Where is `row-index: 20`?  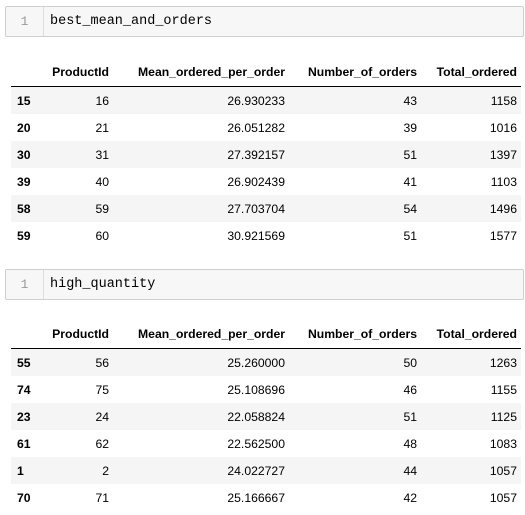
row-index: 20 is located at coordinates (24, 127).